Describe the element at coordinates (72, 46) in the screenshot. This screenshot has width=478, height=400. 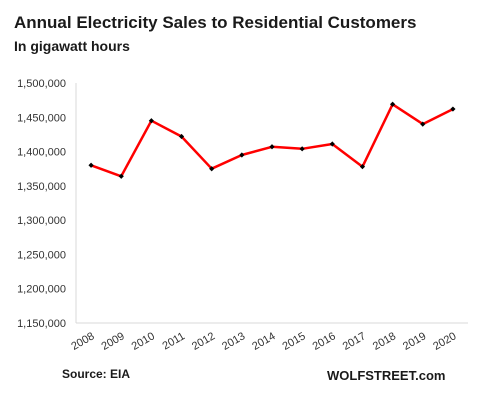
I see `chart-subtitle: In gigawatt hours` at that location.